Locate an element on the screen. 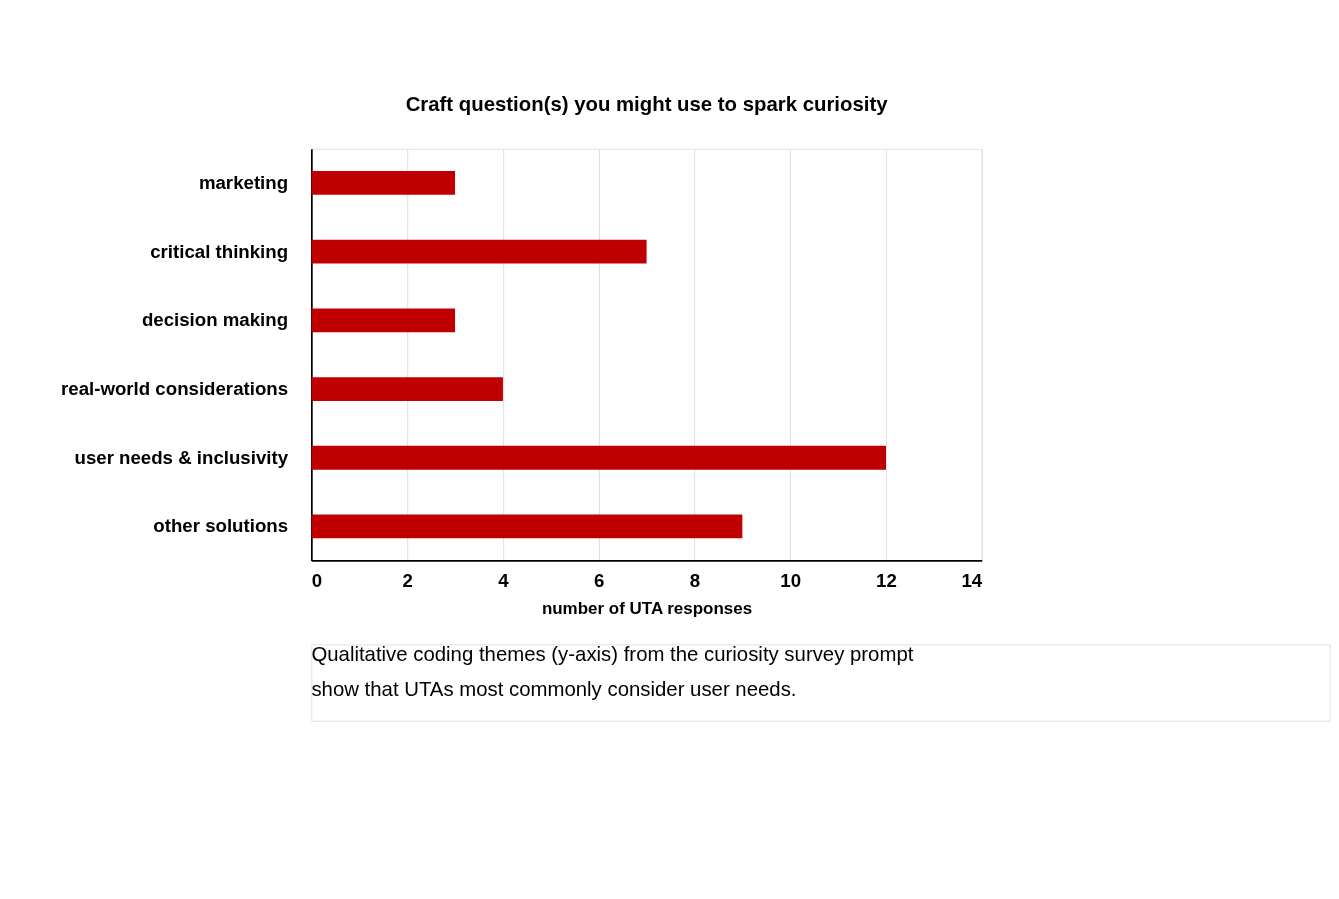 The height and width of the screenshot is (899, 1339). x-axis-title: number of UTA responses is located at coordinates (647, 609).